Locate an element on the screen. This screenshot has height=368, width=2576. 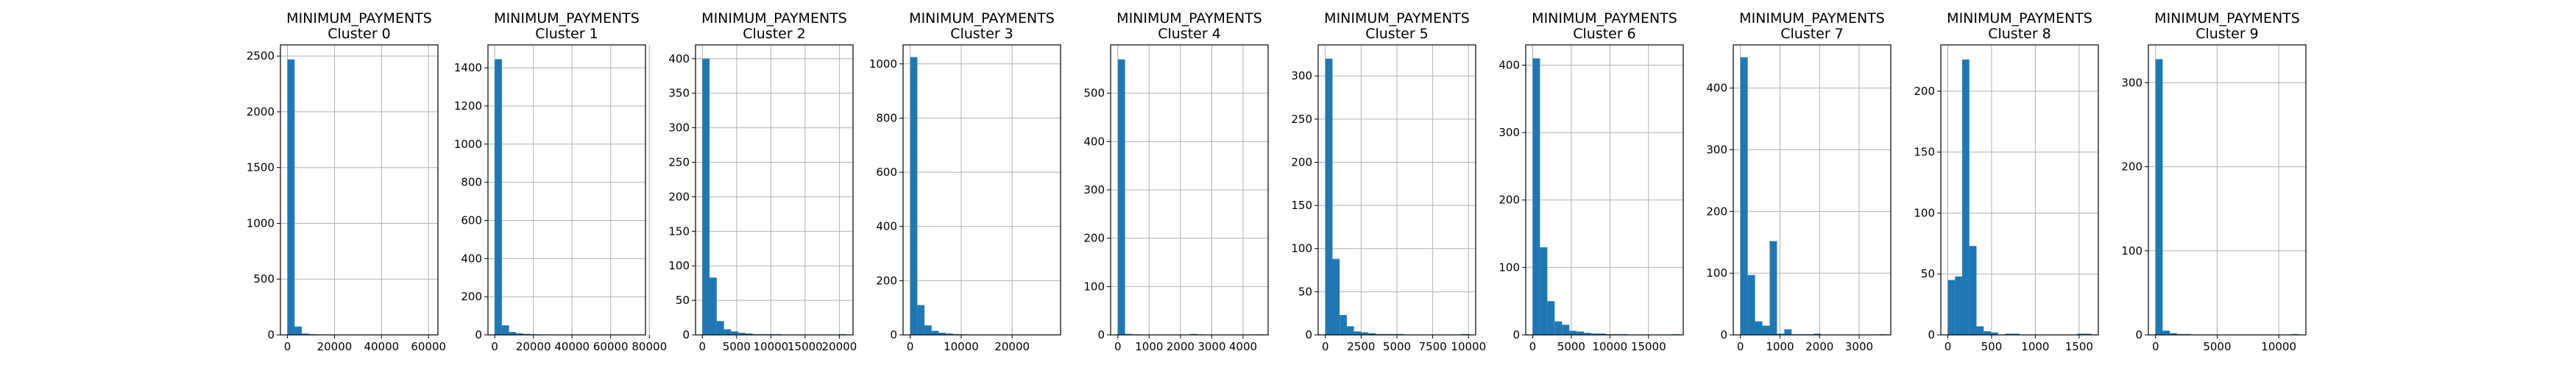
y-tick-label: 2000 is located at coordinates (261, 111).